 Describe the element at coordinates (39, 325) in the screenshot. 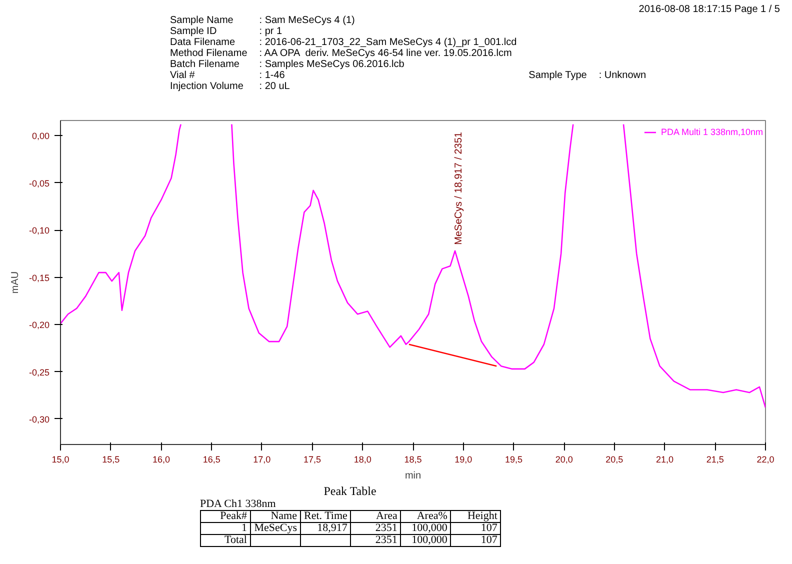

I see `y-tick-label: -0,20` at that location.